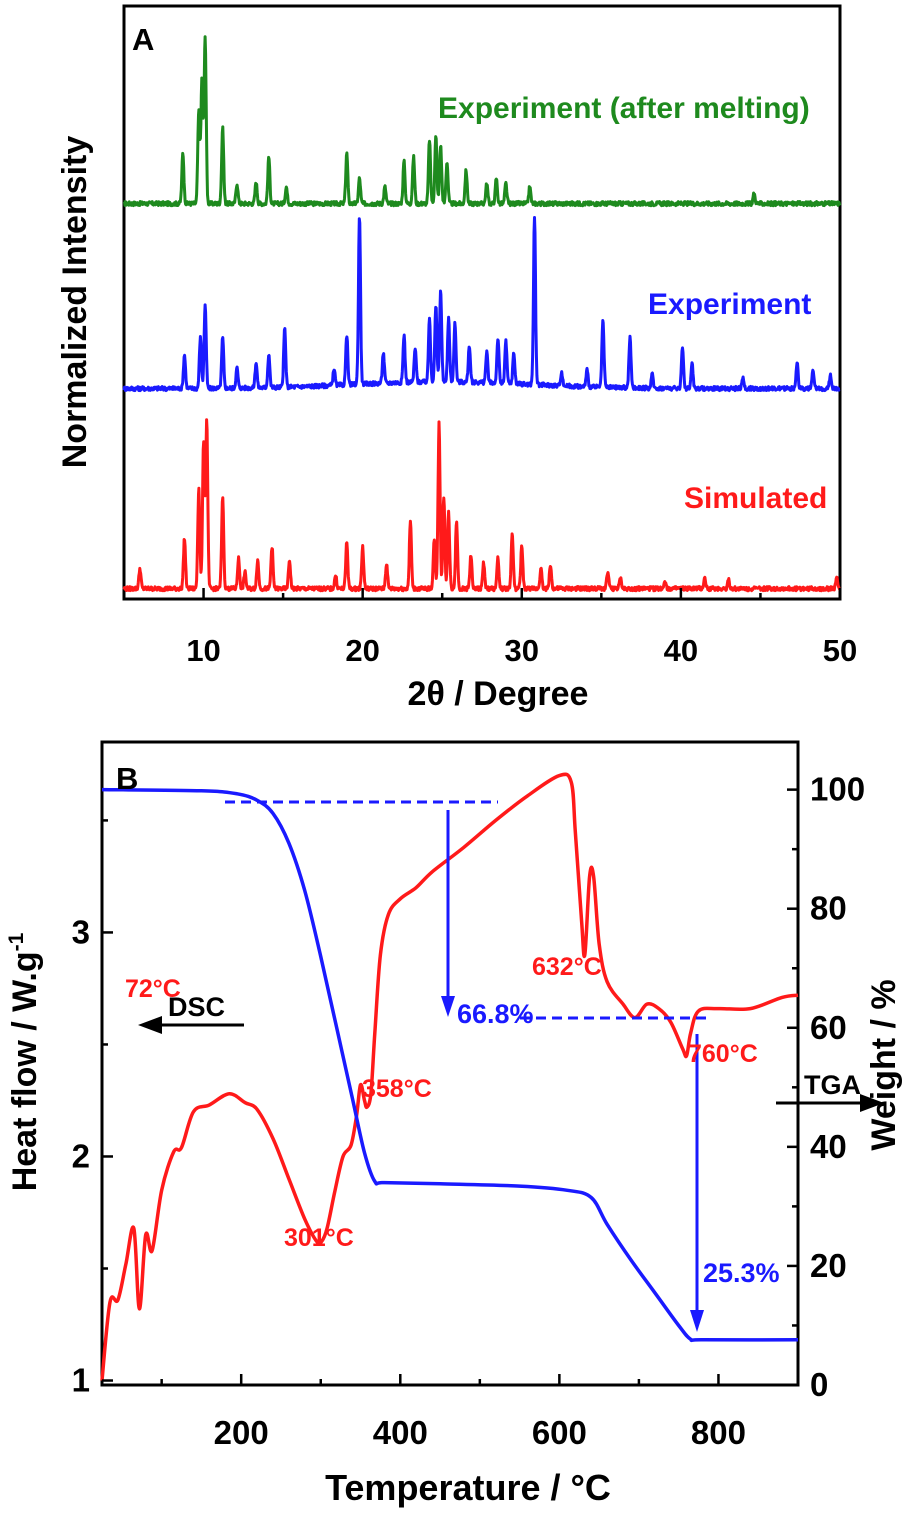 This screenshot has width=922, height=1515. What do you see at coordinates (840, 650) in the screenshot?
I see `x-tick-label: 50` at bounding box center [840, 650].